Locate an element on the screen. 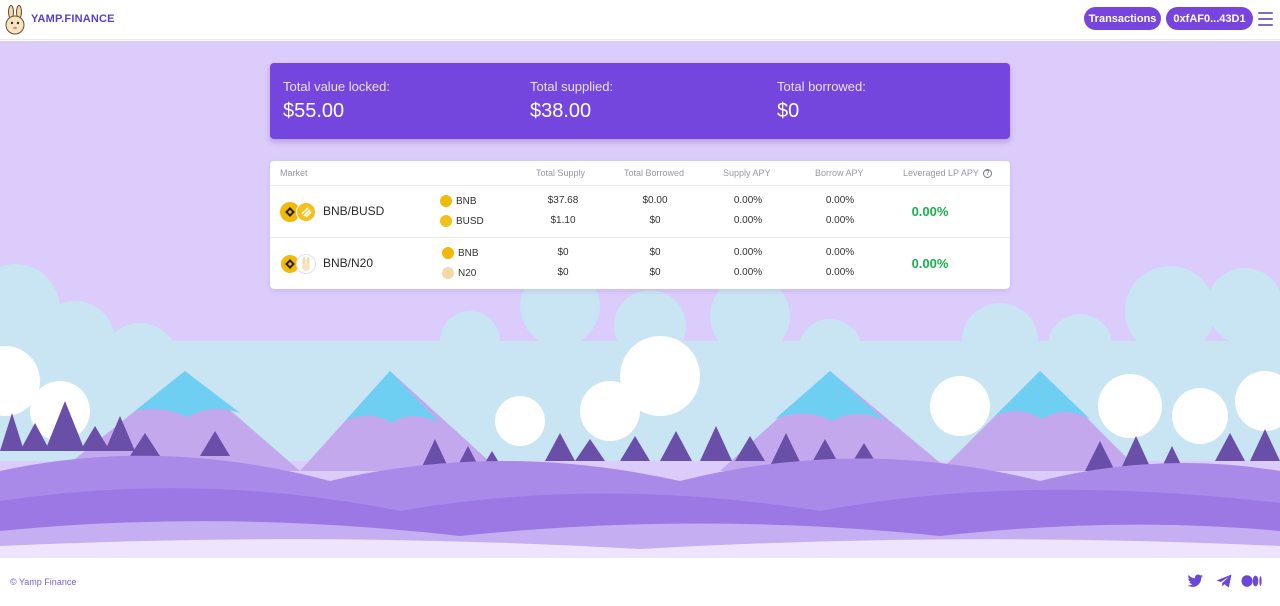 This screenshot has height=606, width=1280. telegram-icon is located at coordinates (1224, 581).